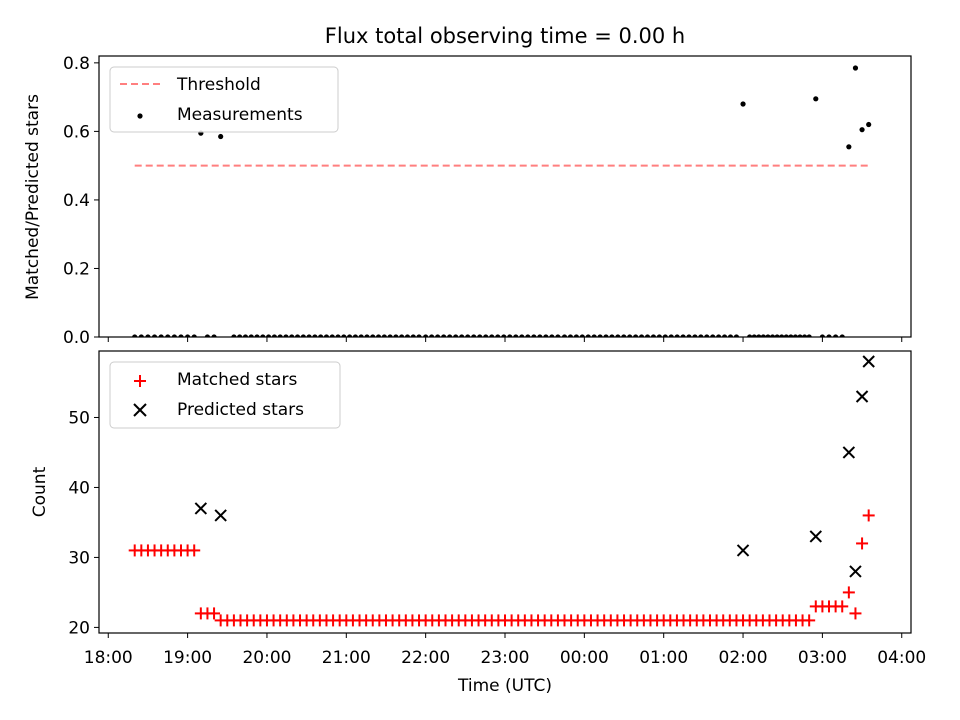 This screenshot has height=720, width=960. Describe the element at coordinates (822, 658) in the screenshot. I see `bottom-x-tick-label: 03:00` at that location.